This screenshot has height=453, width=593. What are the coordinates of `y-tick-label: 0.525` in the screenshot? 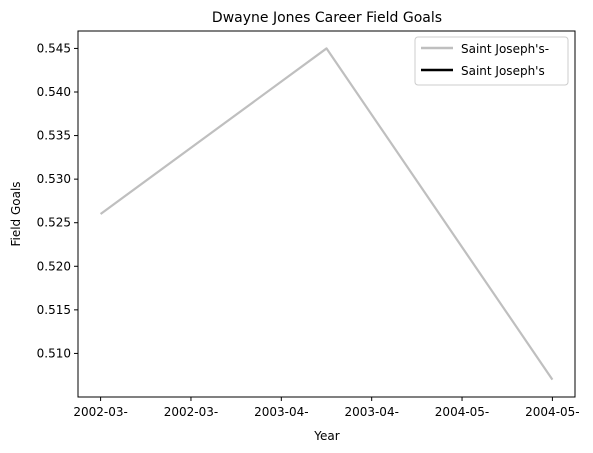 It's located at (54, 223).